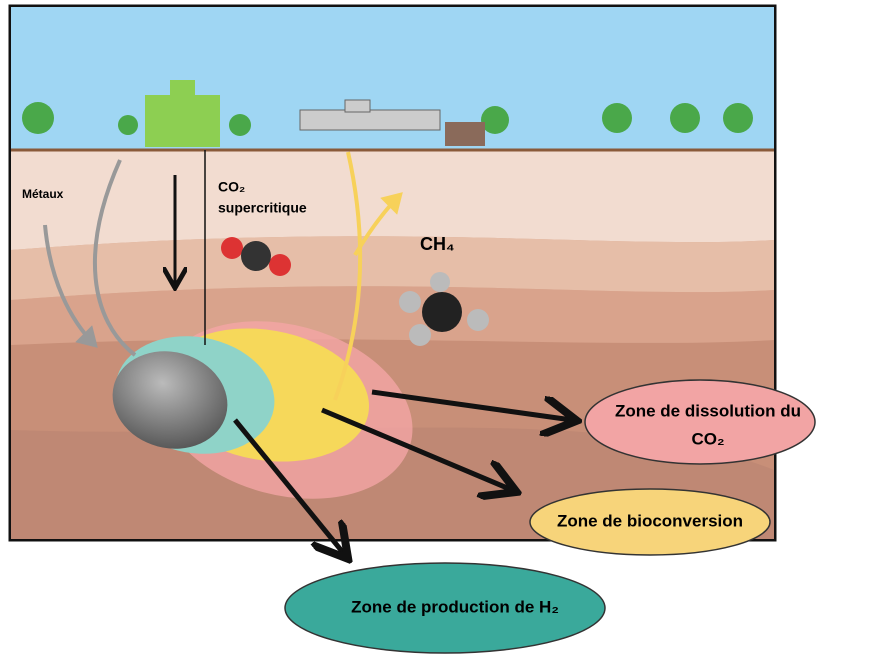  What do you see at coordinates (437, 244) in the screenshot?
I see `ch4-label: CH₄` at bounding box center [437, 244].